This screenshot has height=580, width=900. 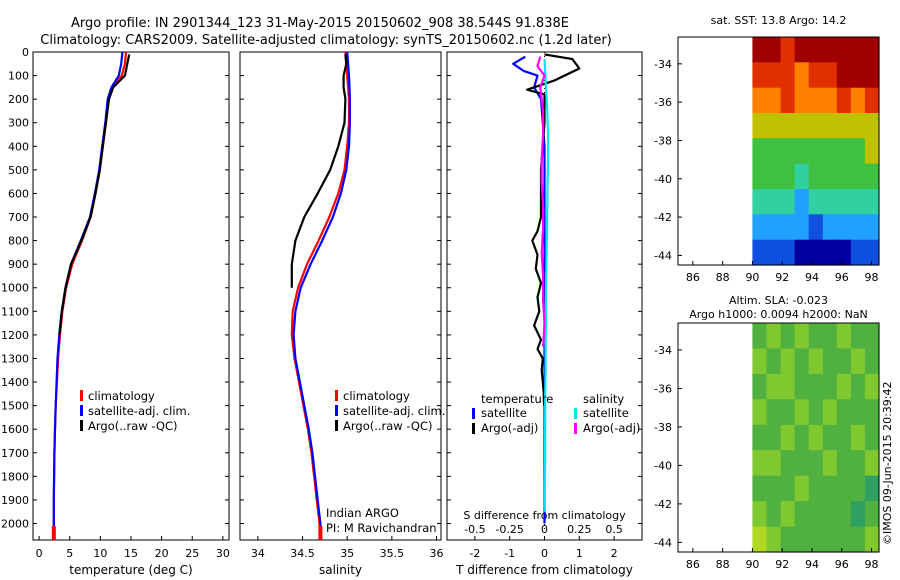 I want to click on map-y-tick-label: -34, so click(x=663, y=64).